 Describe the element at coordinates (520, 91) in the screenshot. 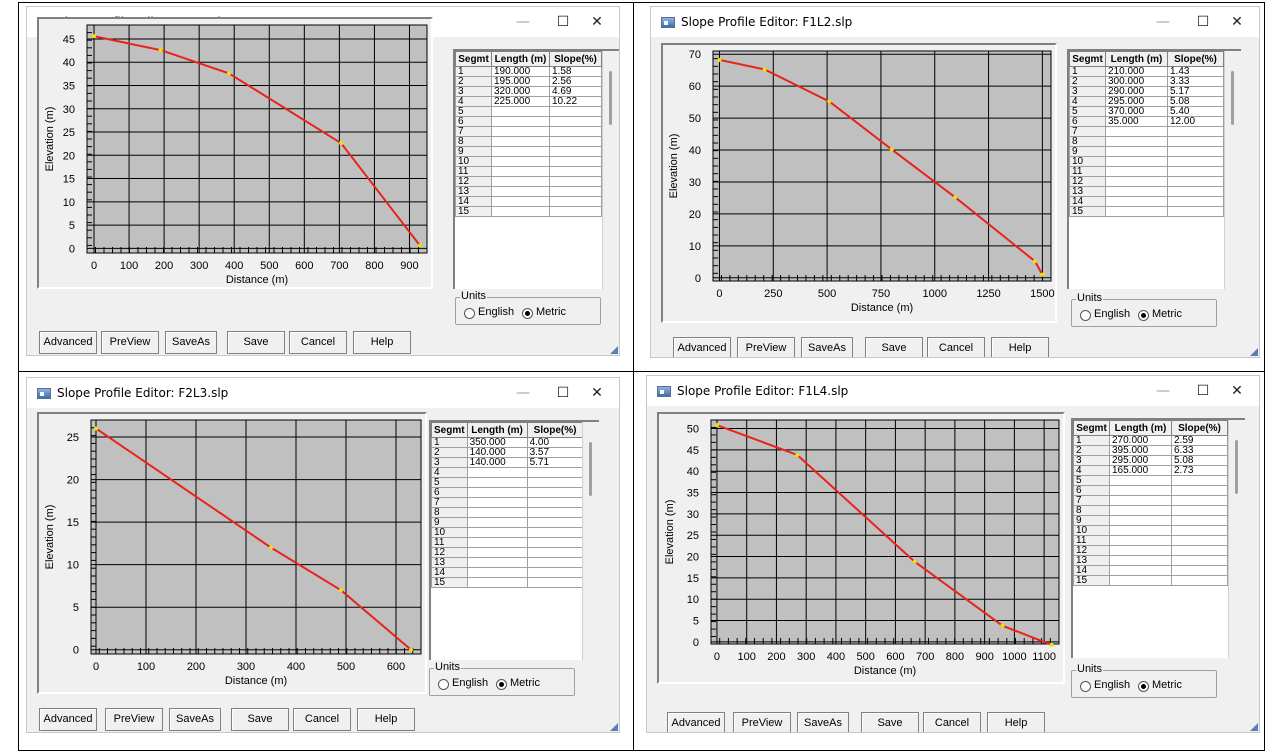

I see `length-cell: 320.000` at that location.